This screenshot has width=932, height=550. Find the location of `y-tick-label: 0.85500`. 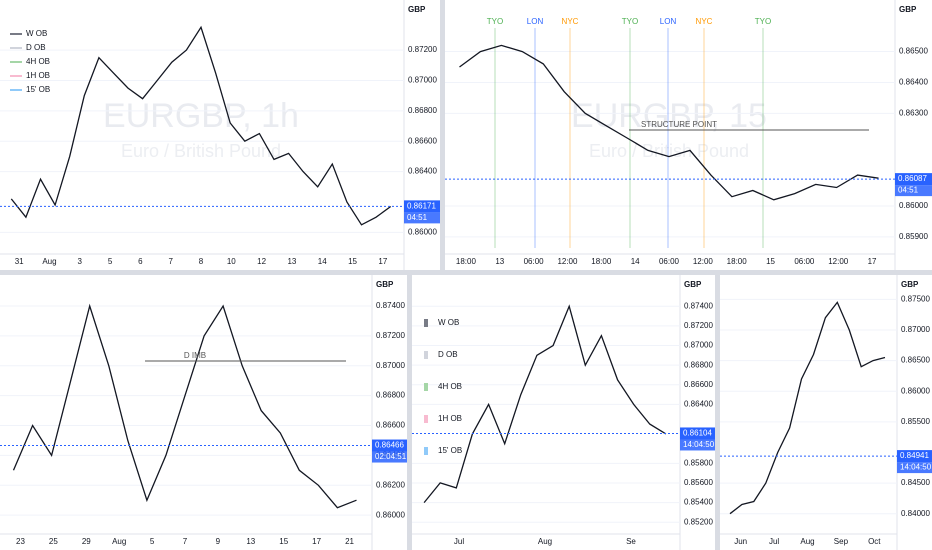

y-tick-label: 0.85500 is located at coordinates (915, 421).